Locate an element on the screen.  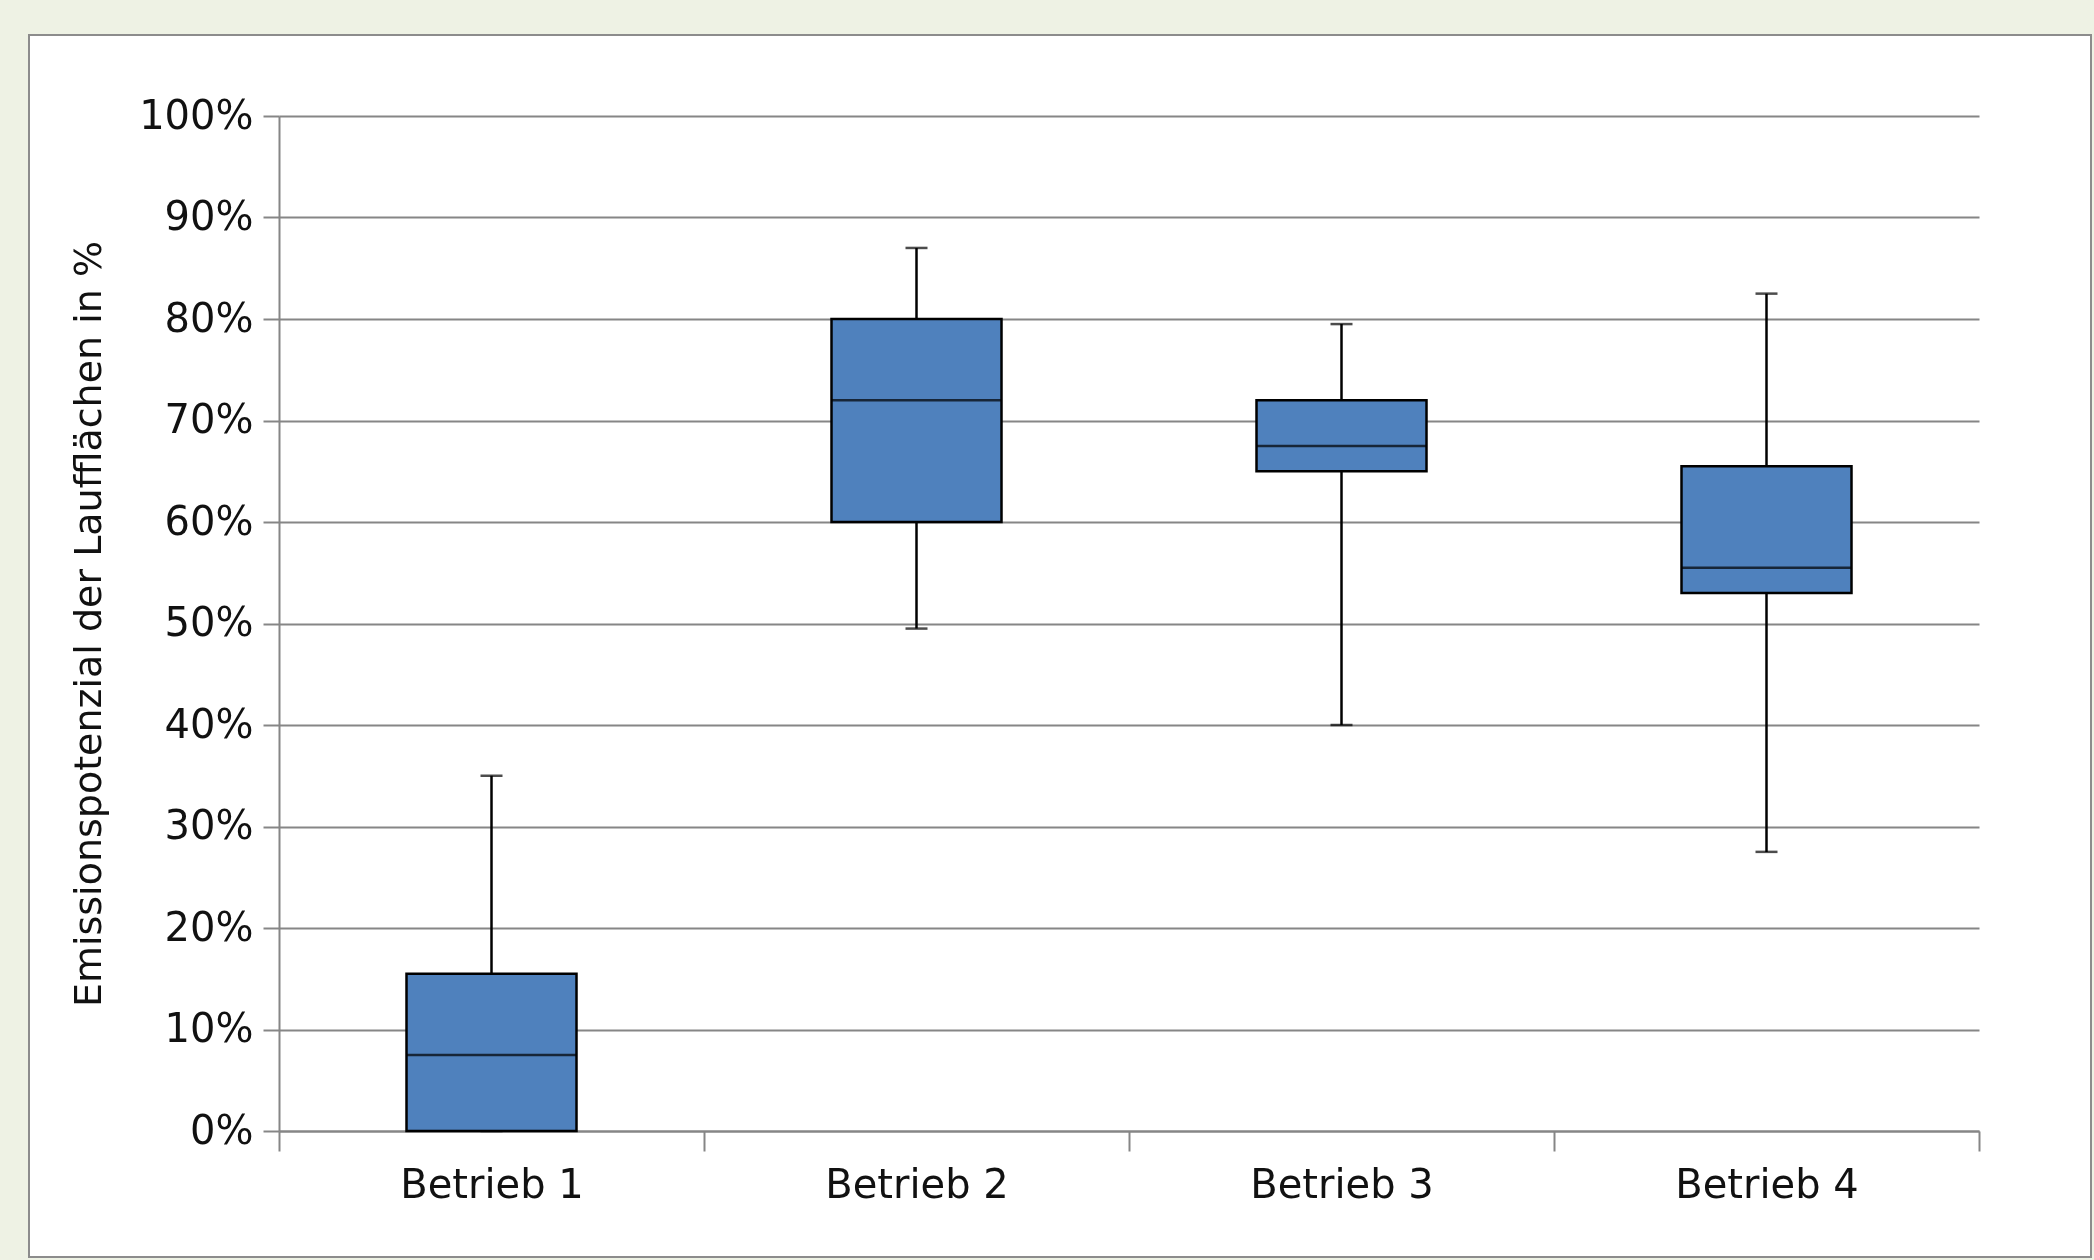
y-tick-label: 40% is located at coordinates (209, 723).